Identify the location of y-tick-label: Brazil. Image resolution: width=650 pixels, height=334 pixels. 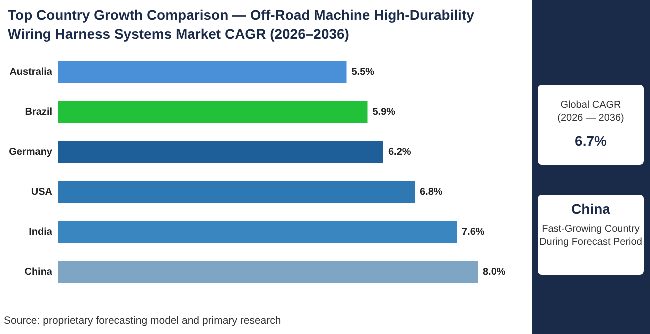
(39, 112).